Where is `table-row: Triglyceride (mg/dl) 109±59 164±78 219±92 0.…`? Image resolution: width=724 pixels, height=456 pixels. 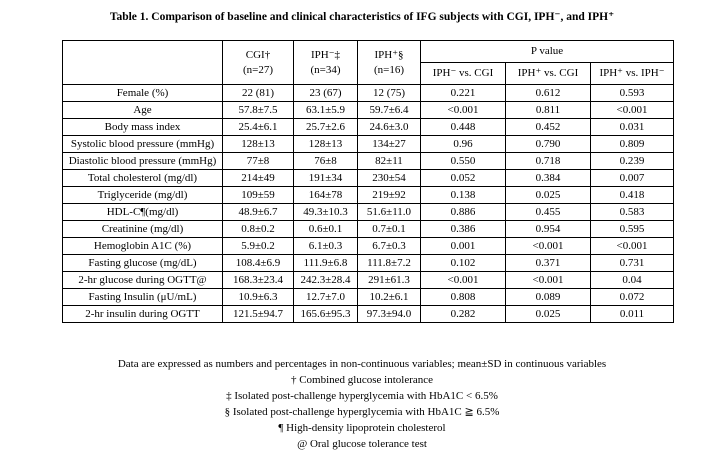 table-row: Triglyceride (mg/dl) 109±59 164±78 219±92 0.… is located at coordinates (368, 195).